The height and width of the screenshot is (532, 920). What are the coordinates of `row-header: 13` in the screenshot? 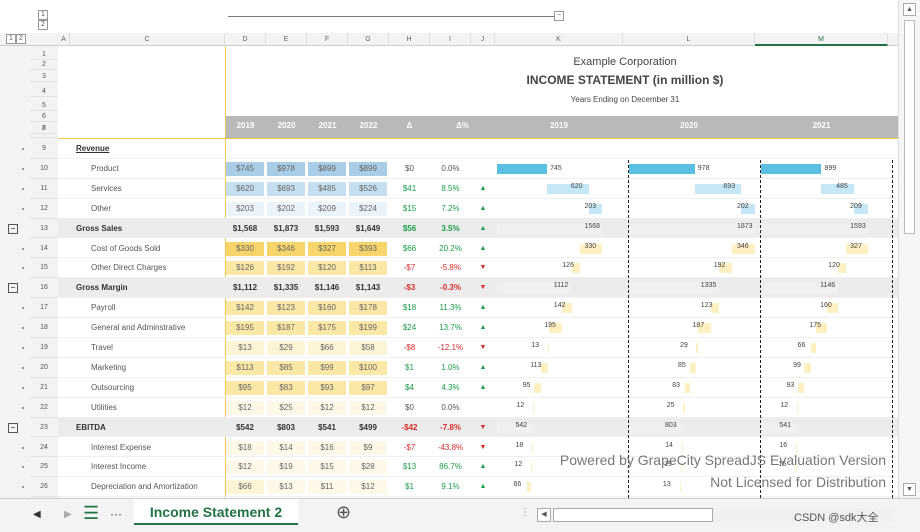 It's located at (44, 229).